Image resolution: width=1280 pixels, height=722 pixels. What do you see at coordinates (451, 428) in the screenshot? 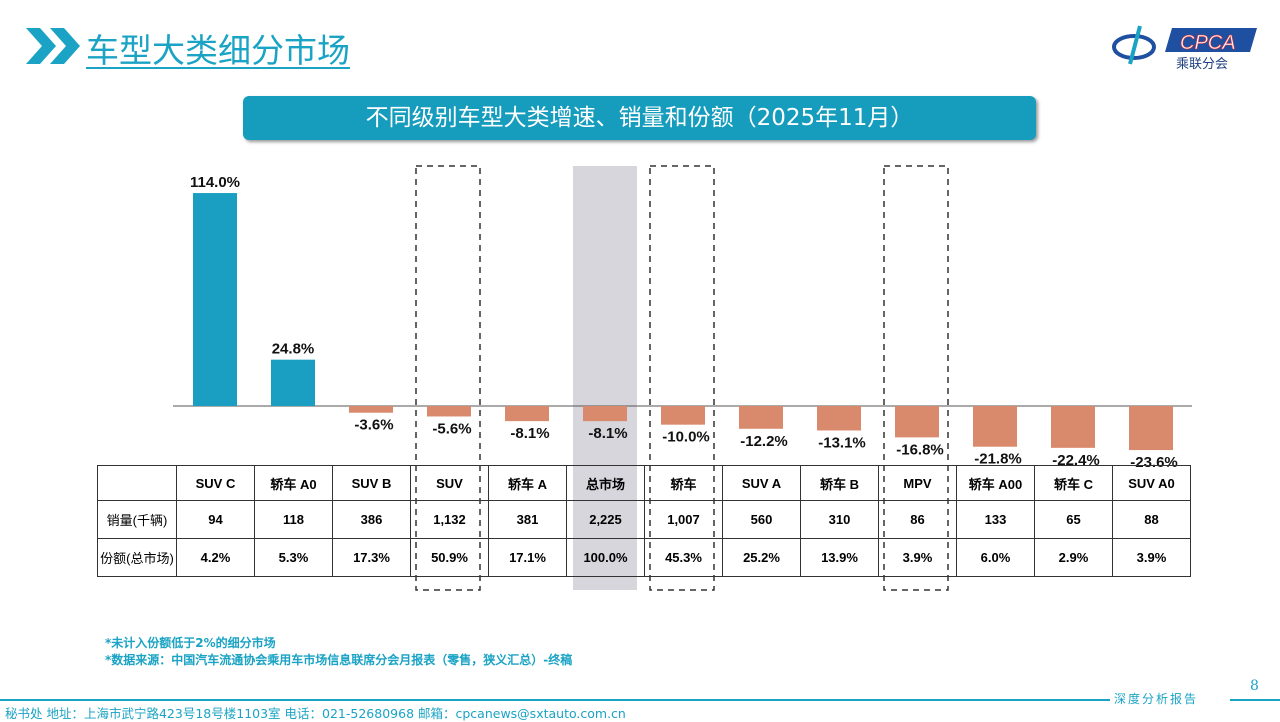
I see `data-label: -5.6%` at bounding box center [451, 428].